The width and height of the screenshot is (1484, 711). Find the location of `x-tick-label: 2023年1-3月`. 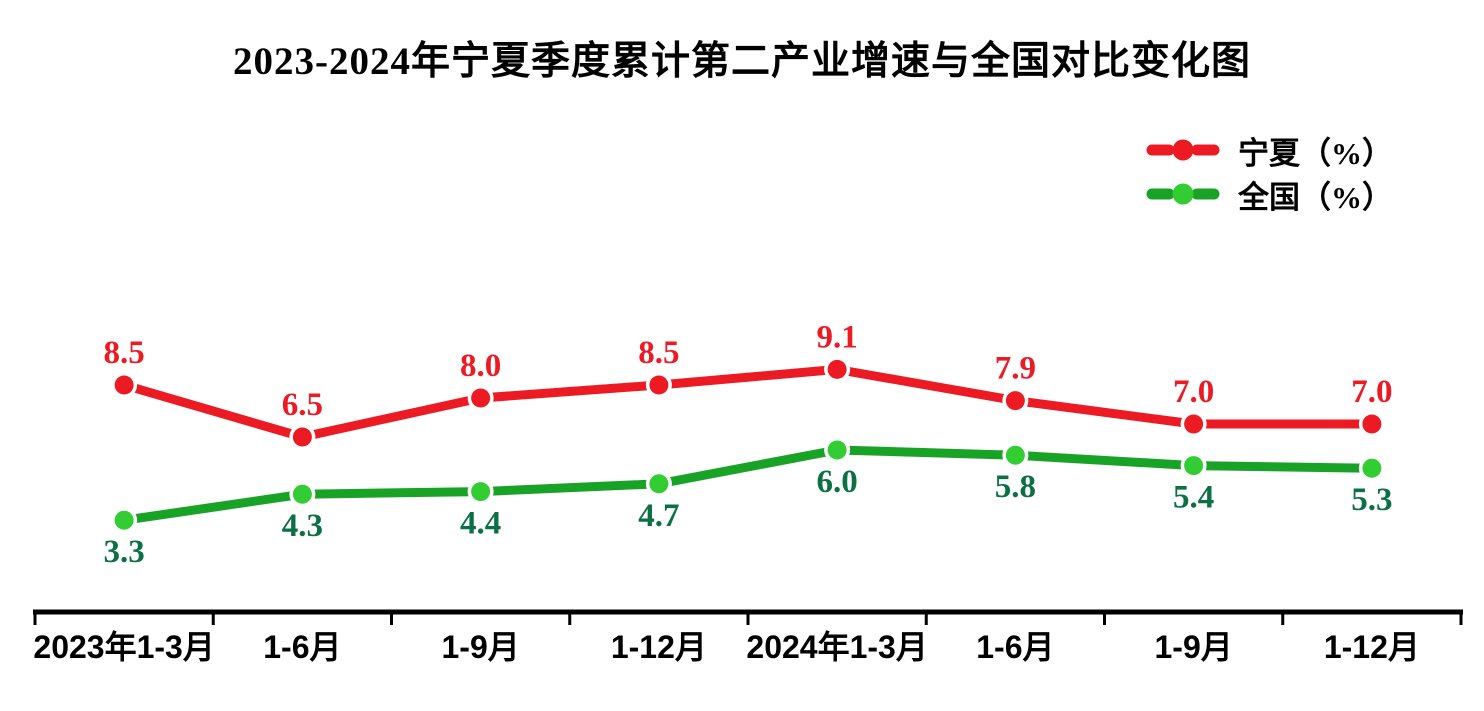

x-tick-label: 2023年1-3月 is located at coordinates (123, 647).